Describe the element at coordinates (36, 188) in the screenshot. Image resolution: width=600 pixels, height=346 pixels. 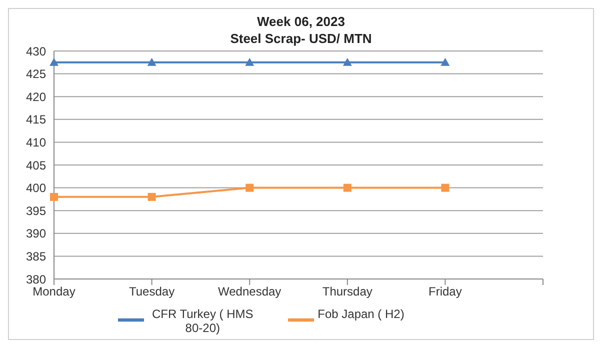
I see `y-tick-label: 400` at that location.